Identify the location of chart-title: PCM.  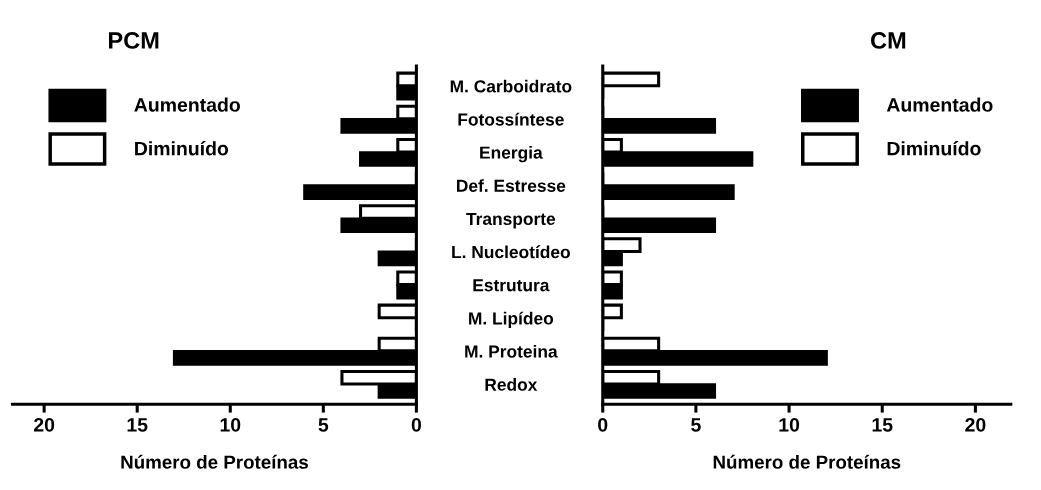
(134, 40).